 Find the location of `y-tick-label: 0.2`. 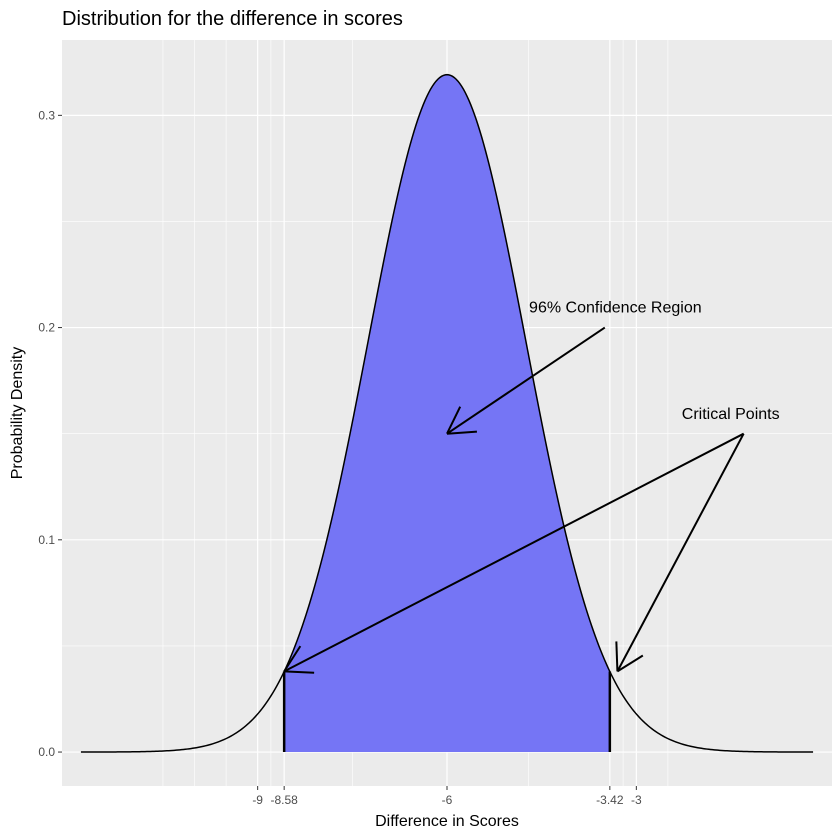

y-tick-label: 0.2 is located at coordinates (46, 328).